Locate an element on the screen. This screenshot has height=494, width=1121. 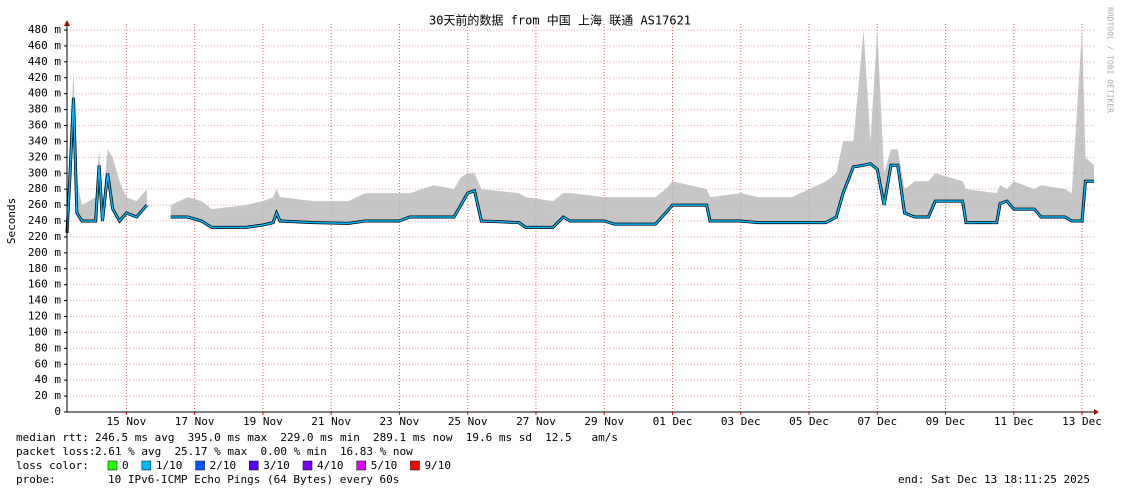
y-tick-label: 200 m is located at coordinates (44, 252).